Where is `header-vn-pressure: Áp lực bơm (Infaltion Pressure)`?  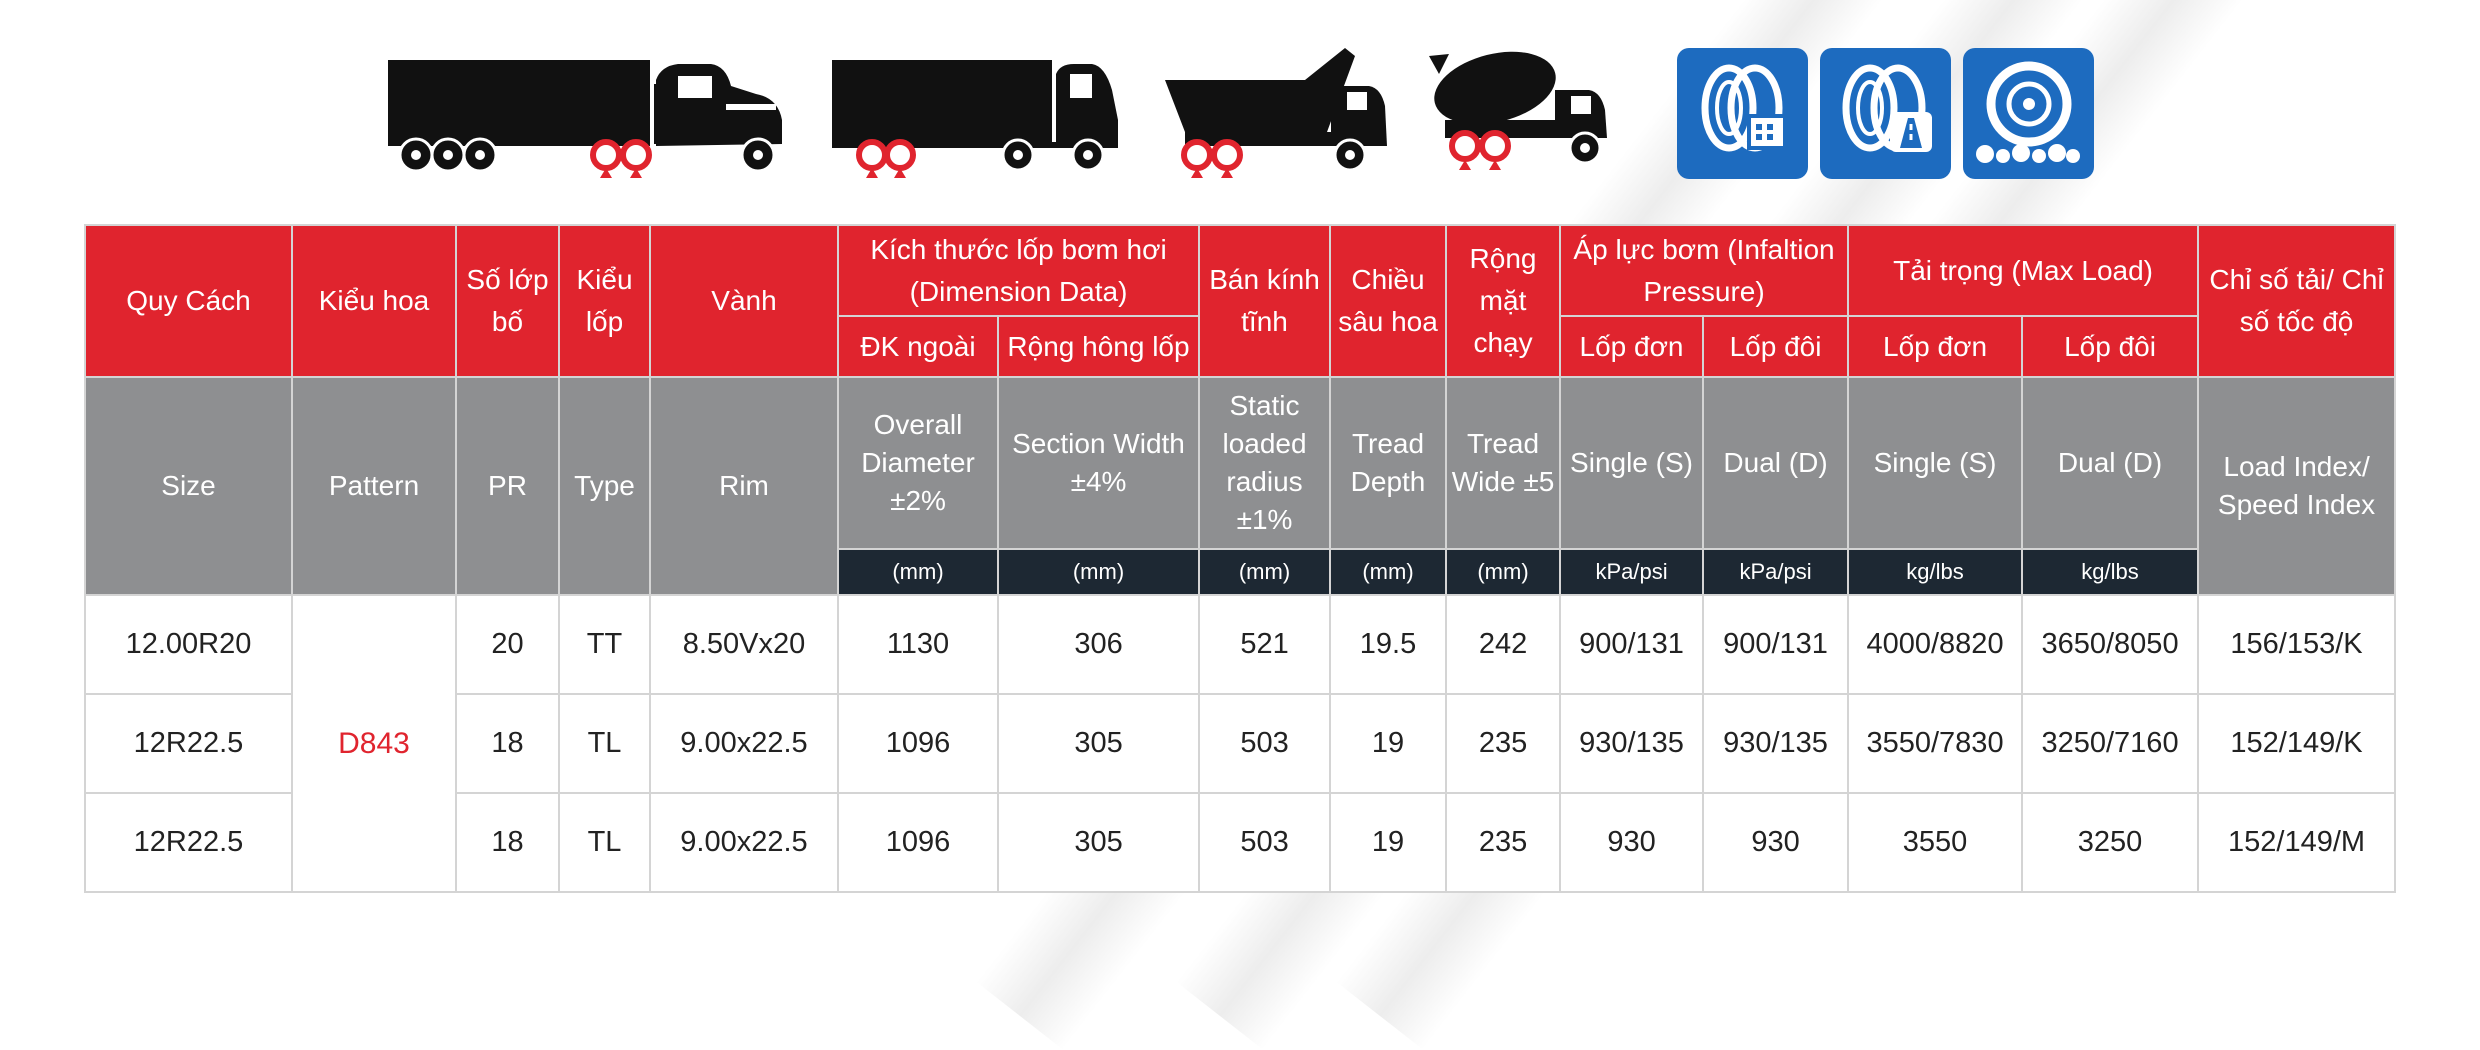
header-vn-pressure: Áp lực bơm (Infaltion Pressure) is located at coordinates (1704, 270).